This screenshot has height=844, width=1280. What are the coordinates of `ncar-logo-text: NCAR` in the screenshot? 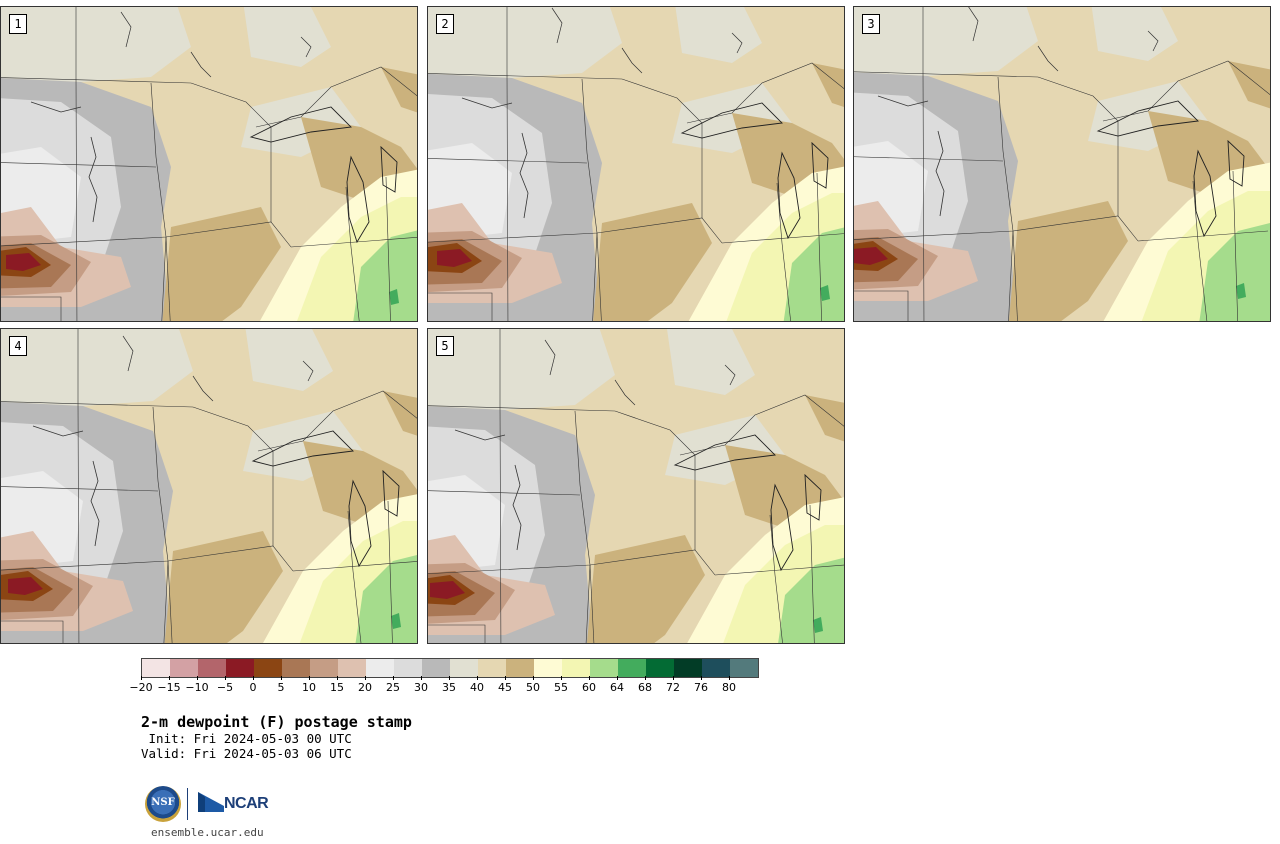 It's located at (246, 803).